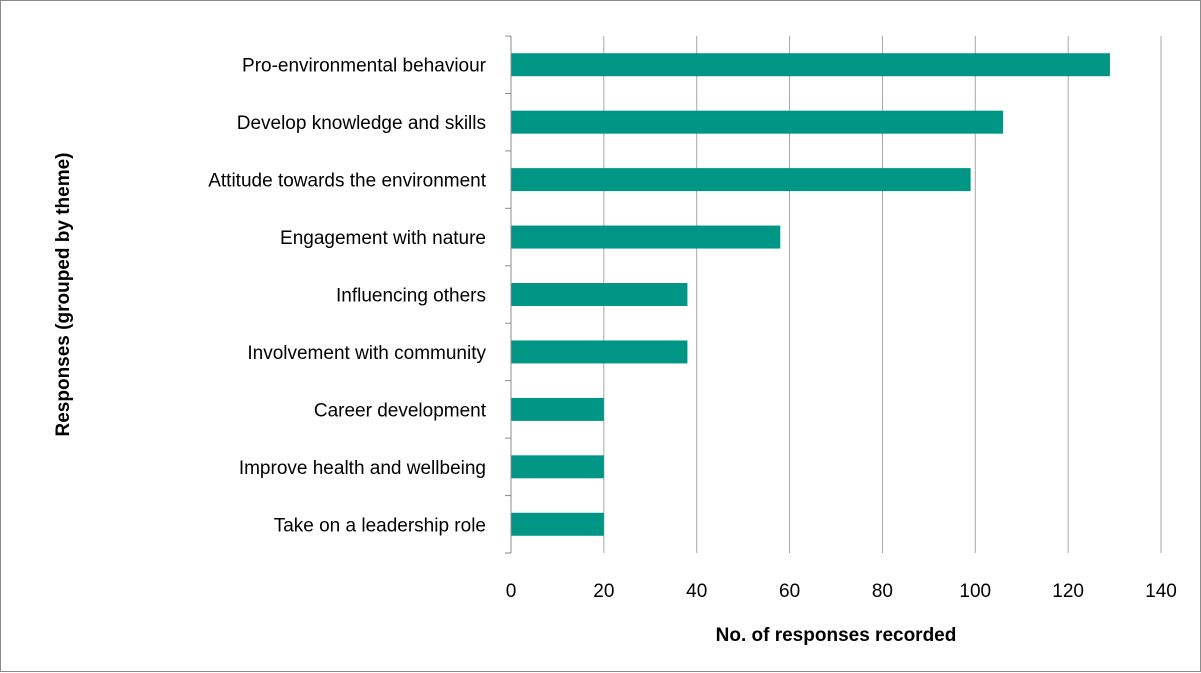 The image size is (1201, 673). I want to click on category-label: Take on a leadership role, so click(380, 525).